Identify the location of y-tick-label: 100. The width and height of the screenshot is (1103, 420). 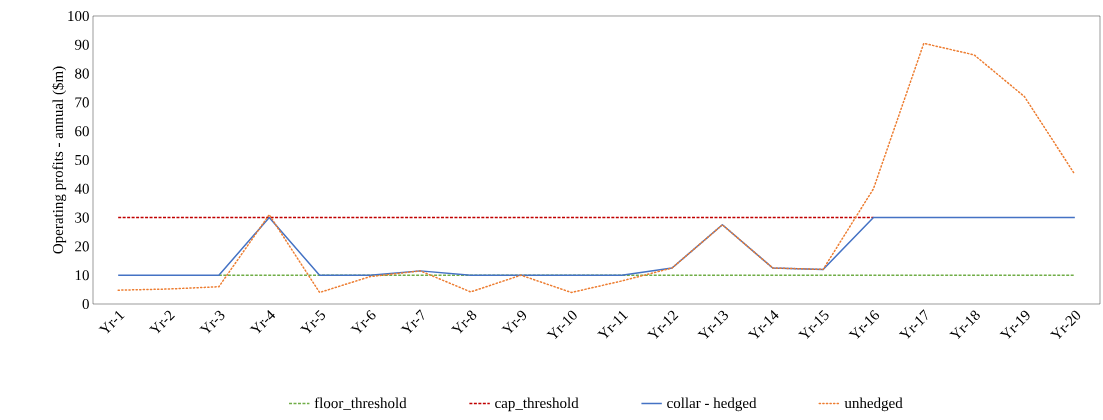
(78, 16).